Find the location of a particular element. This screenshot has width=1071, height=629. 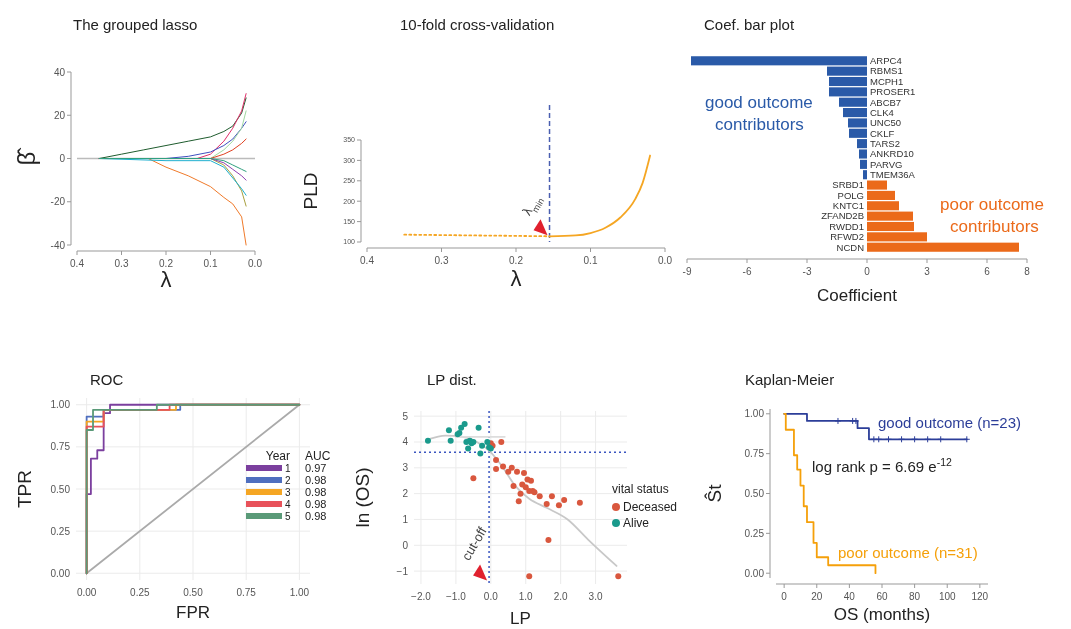

x-tick-label: -6 is located at coordinates (747, 271).